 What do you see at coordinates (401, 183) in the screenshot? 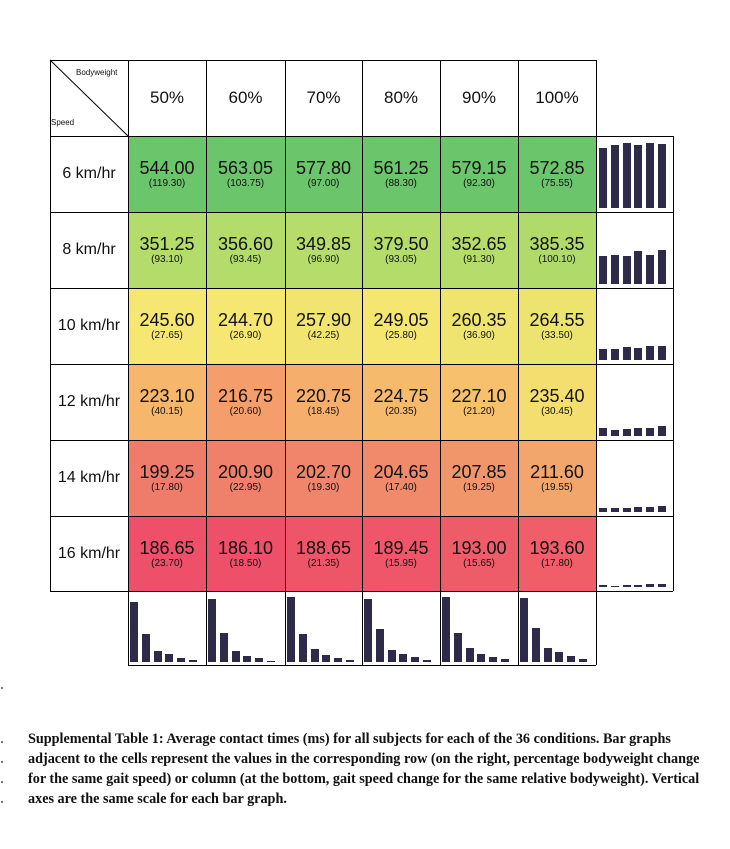
I see `cell-sd: (88.30)` at bounding box center [401, 183].